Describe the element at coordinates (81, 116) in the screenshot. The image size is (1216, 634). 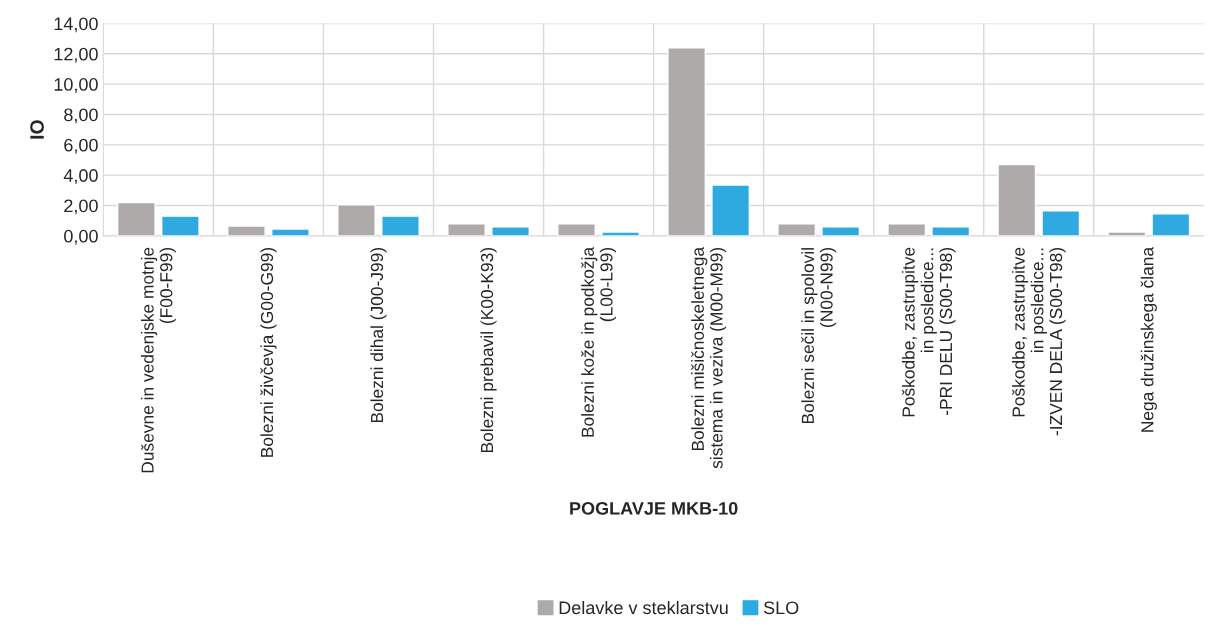
I see `y-tick-label: 8,00` at that location.